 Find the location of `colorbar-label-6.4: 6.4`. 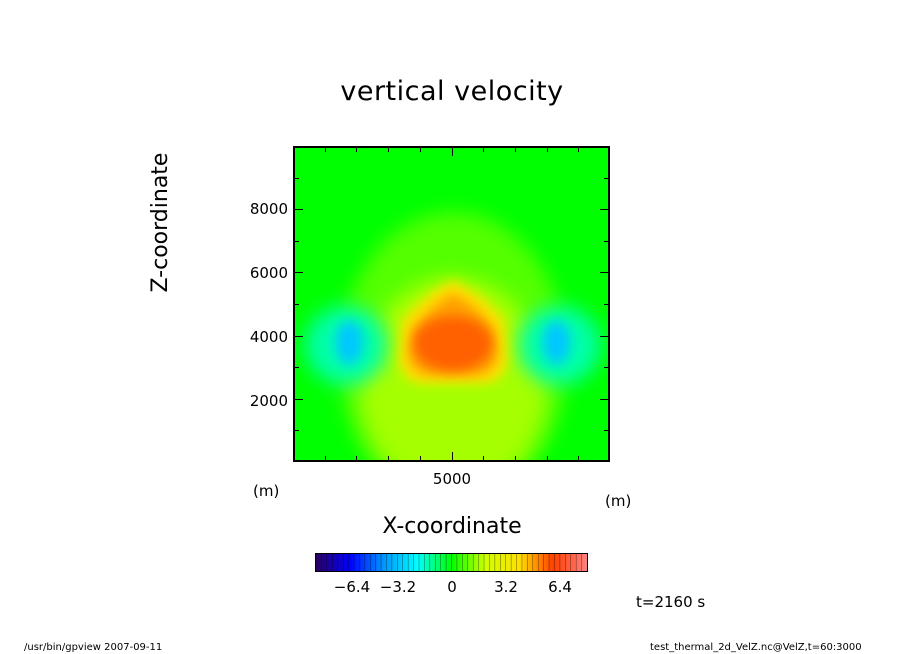

colorbar-label-6.4: 6.4 is located at coordinates (560, 587).